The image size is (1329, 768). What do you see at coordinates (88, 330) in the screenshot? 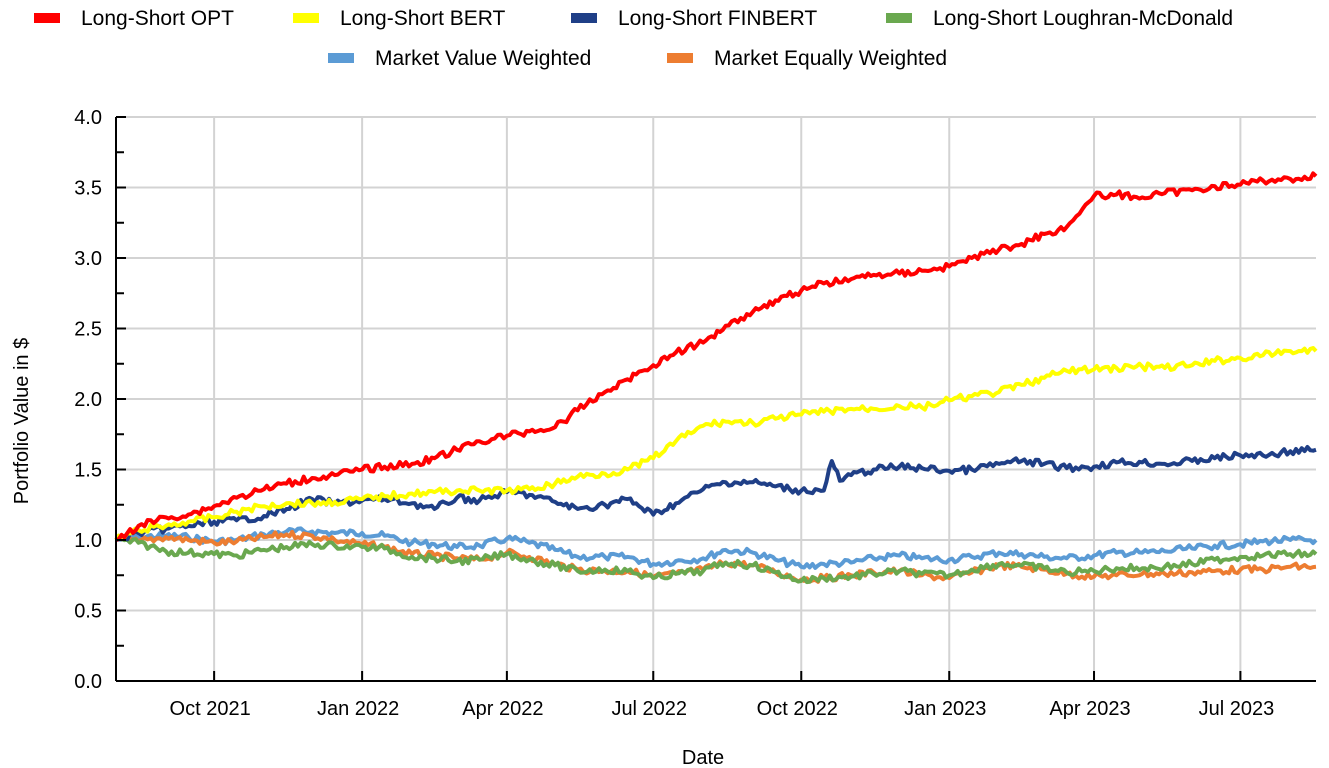
I see `y-tick-label: 2.5` at bounding box center [88, 330].